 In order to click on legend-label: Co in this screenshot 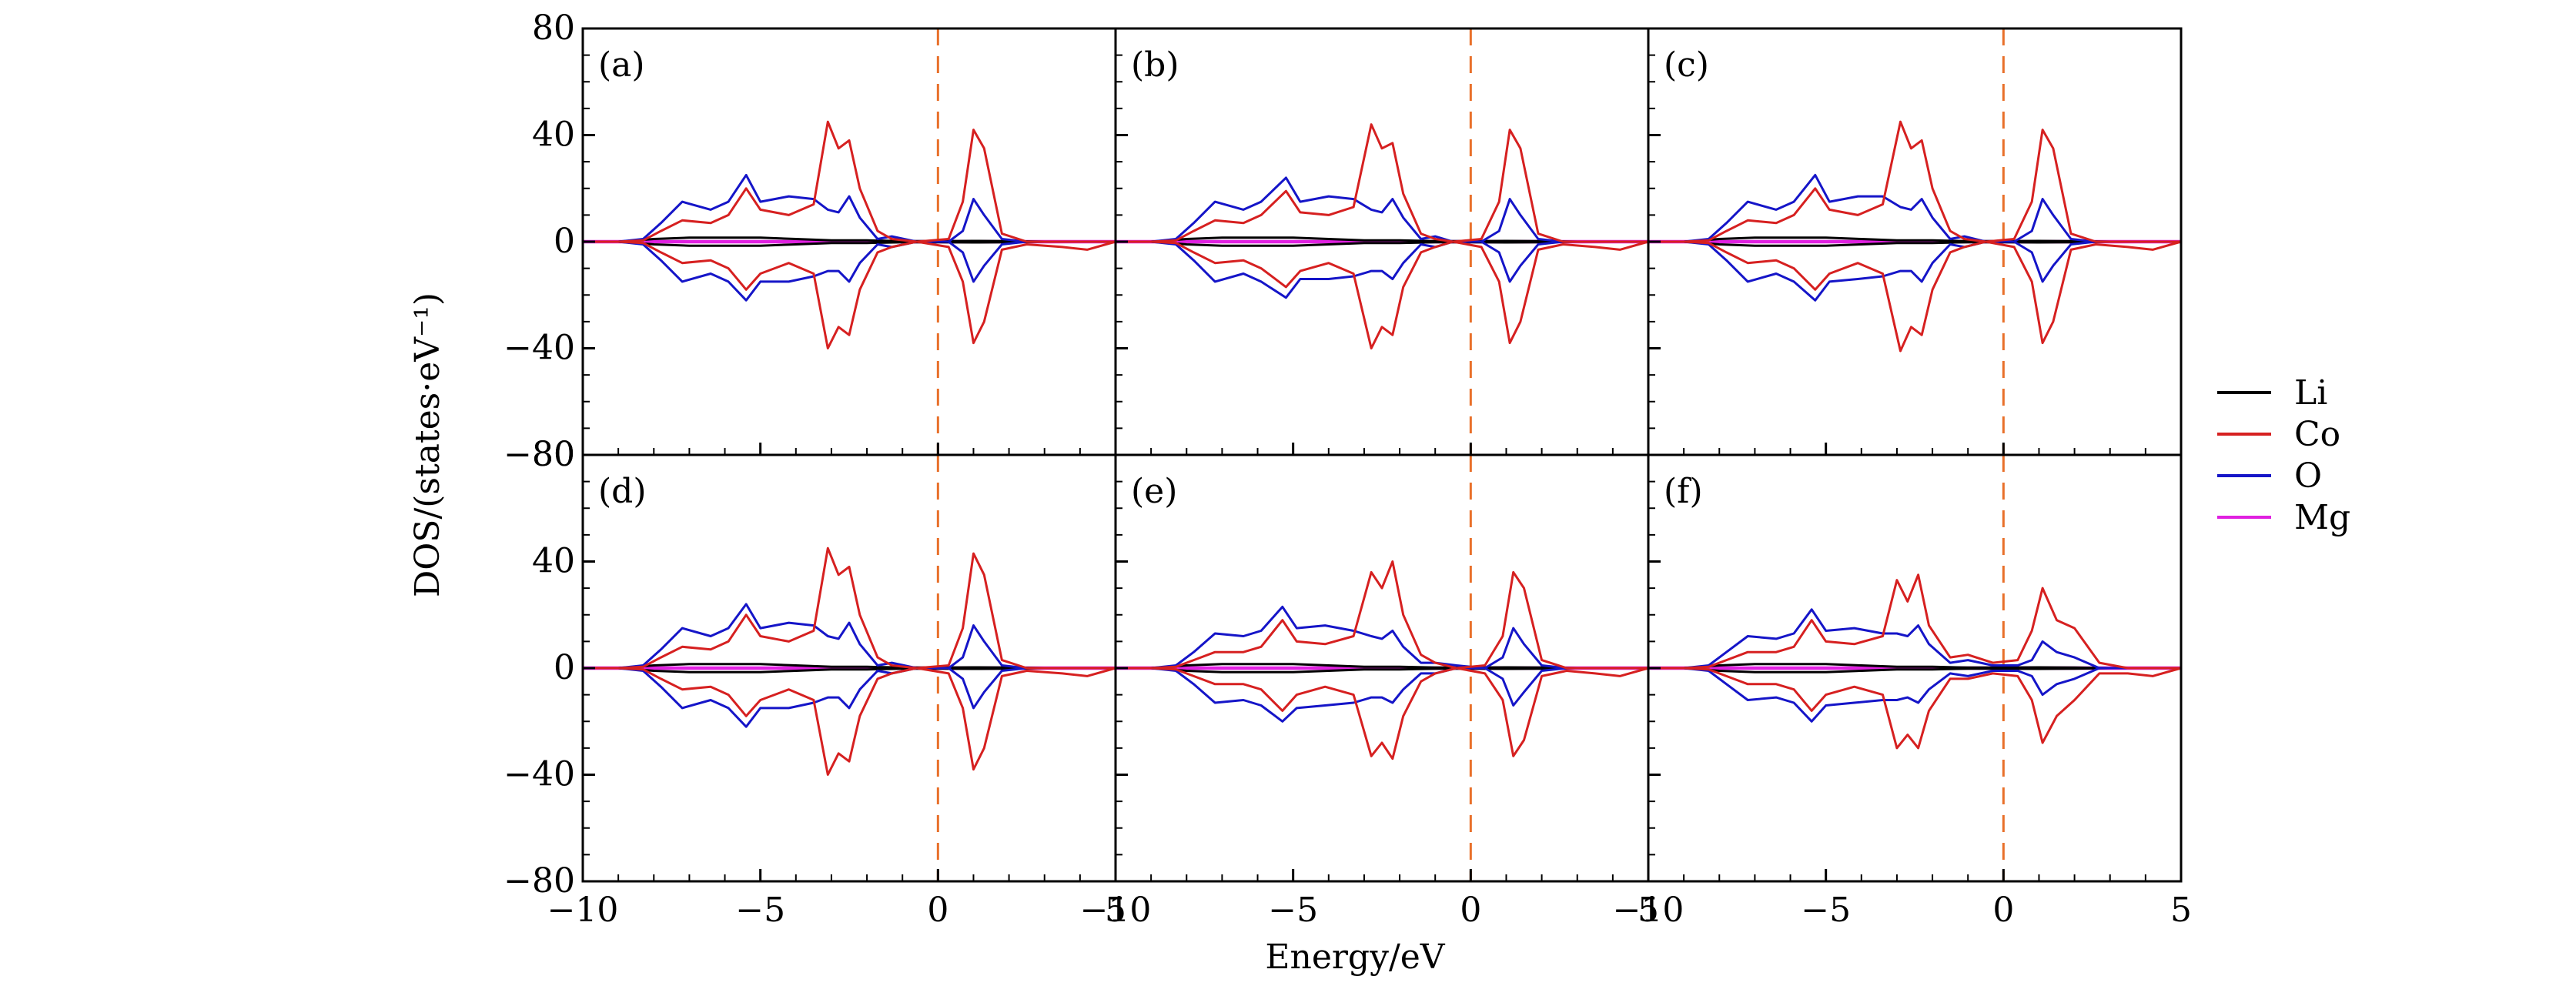, I will do `click(2317, 434)`.